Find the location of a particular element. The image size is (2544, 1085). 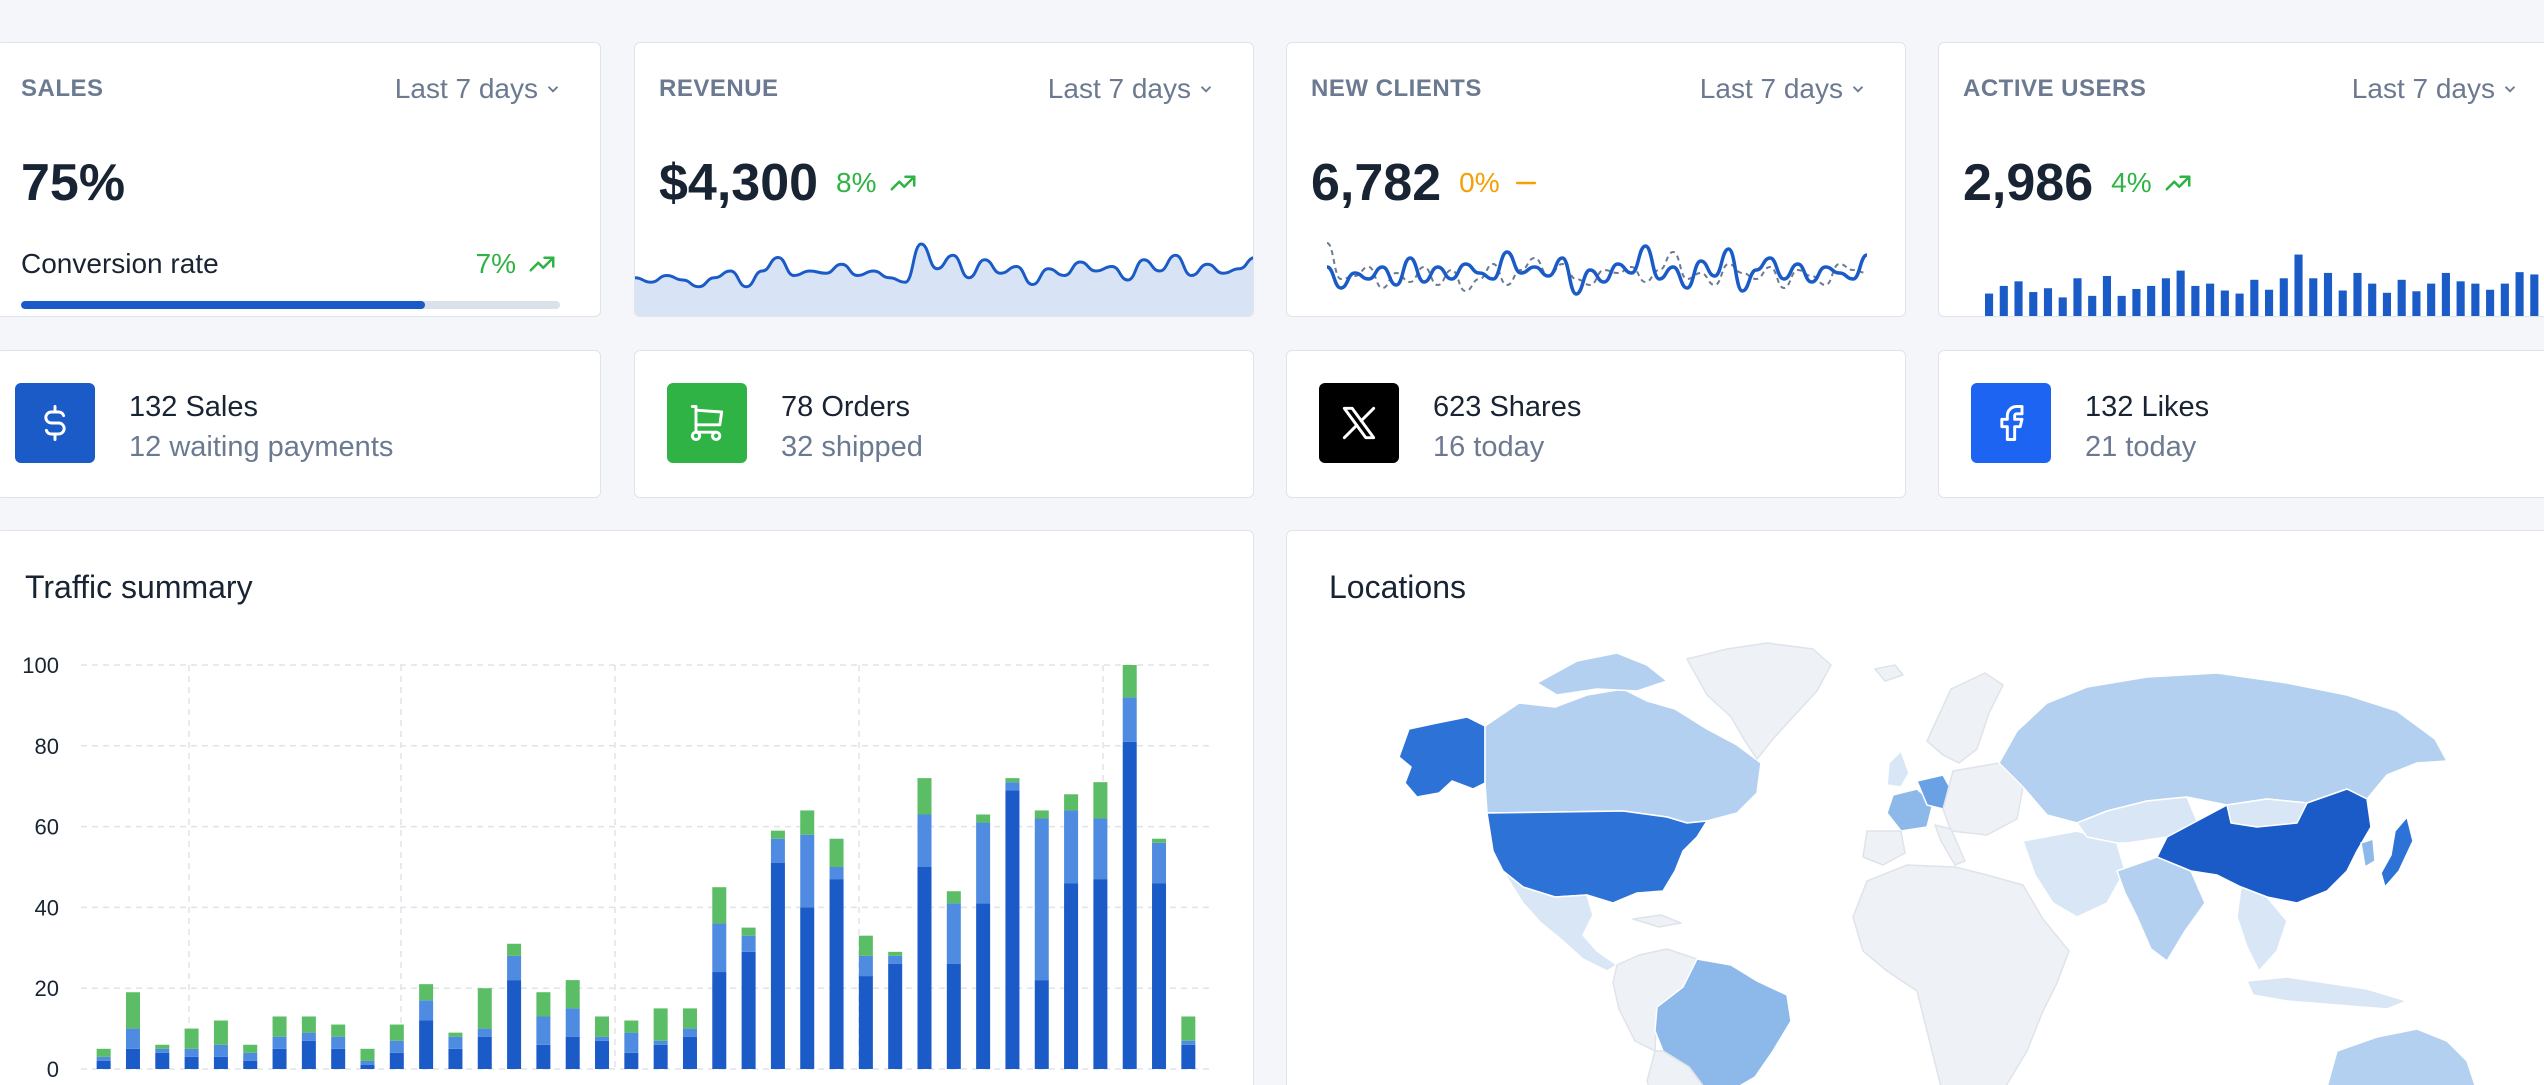

kpi-value: 75% is located at coordinates (73, 183).